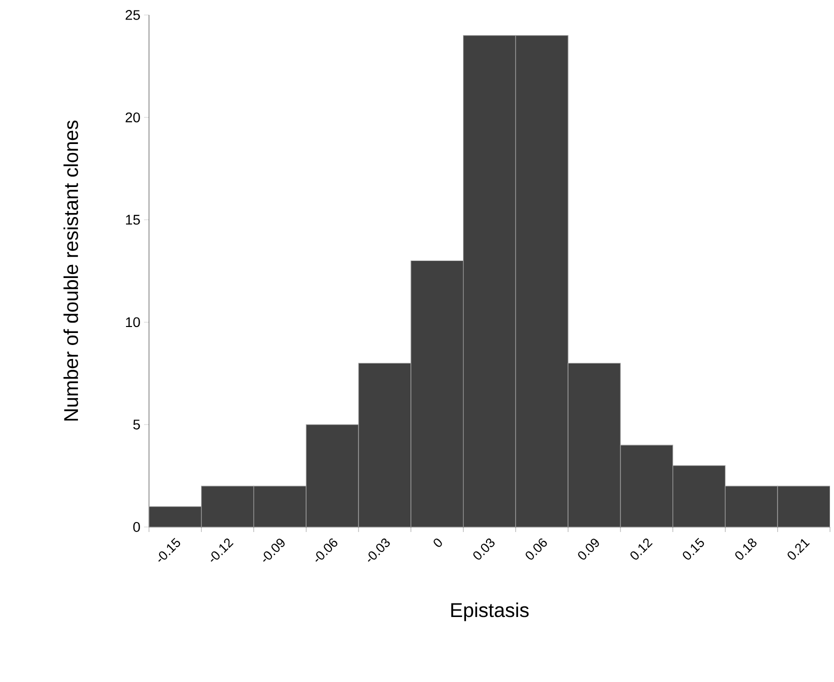  What do you see at coordinates (438, 542) in the screenshot?
I see `x-tick-label: 0` at bounding box center [438, 542].